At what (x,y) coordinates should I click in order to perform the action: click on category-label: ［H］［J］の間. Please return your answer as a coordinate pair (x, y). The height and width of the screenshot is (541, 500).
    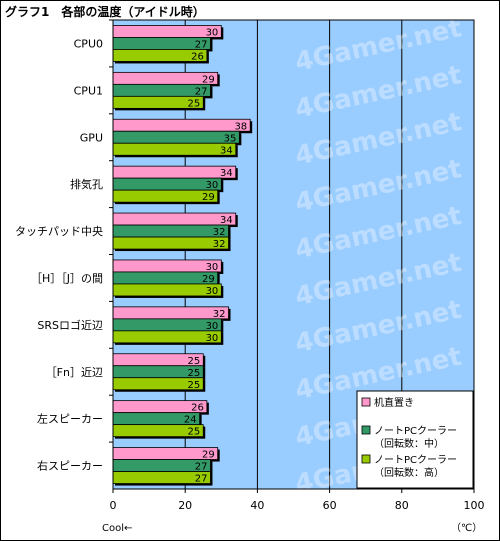
    Looking at the image, I should click on (67, 278).